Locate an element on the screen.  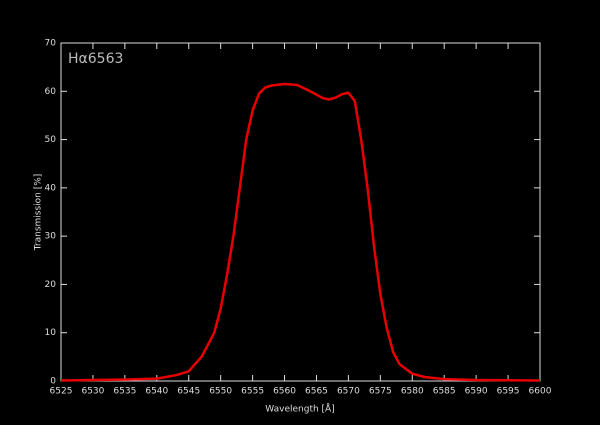
x-axis-label: Wavelength [Å] is located at coordinates (299, 409).